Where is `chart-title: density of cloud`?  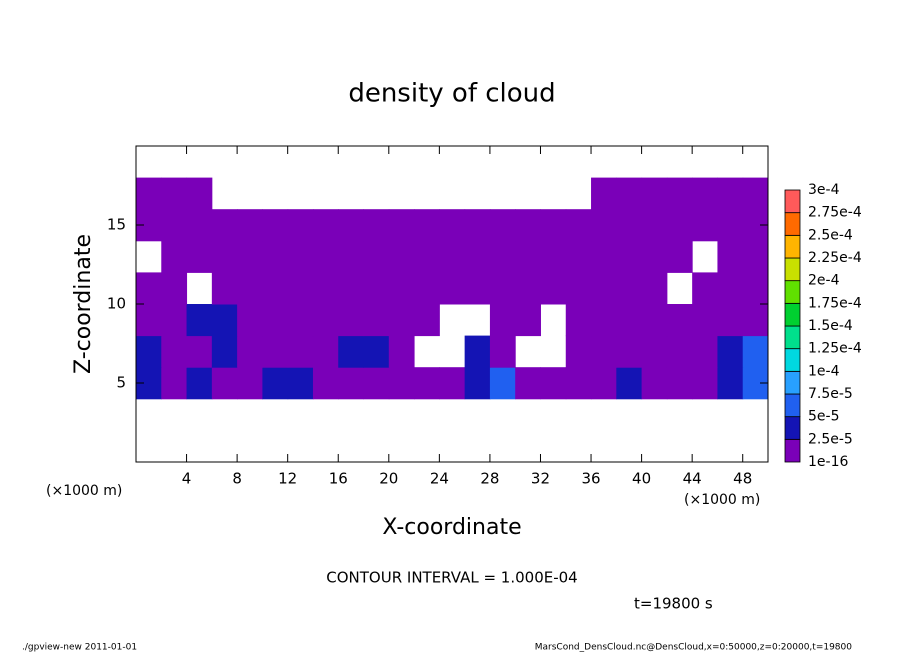 chart-title: density of cloud is located at coordinates (451, 94).